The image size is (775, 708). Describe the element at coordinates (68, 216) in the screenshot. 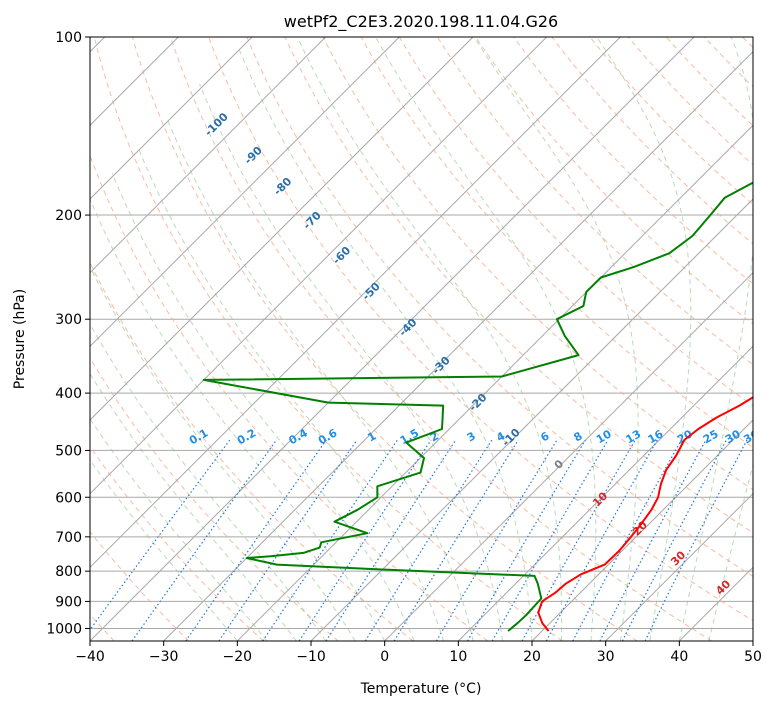

I see `y-tick-label: 200` at that location.